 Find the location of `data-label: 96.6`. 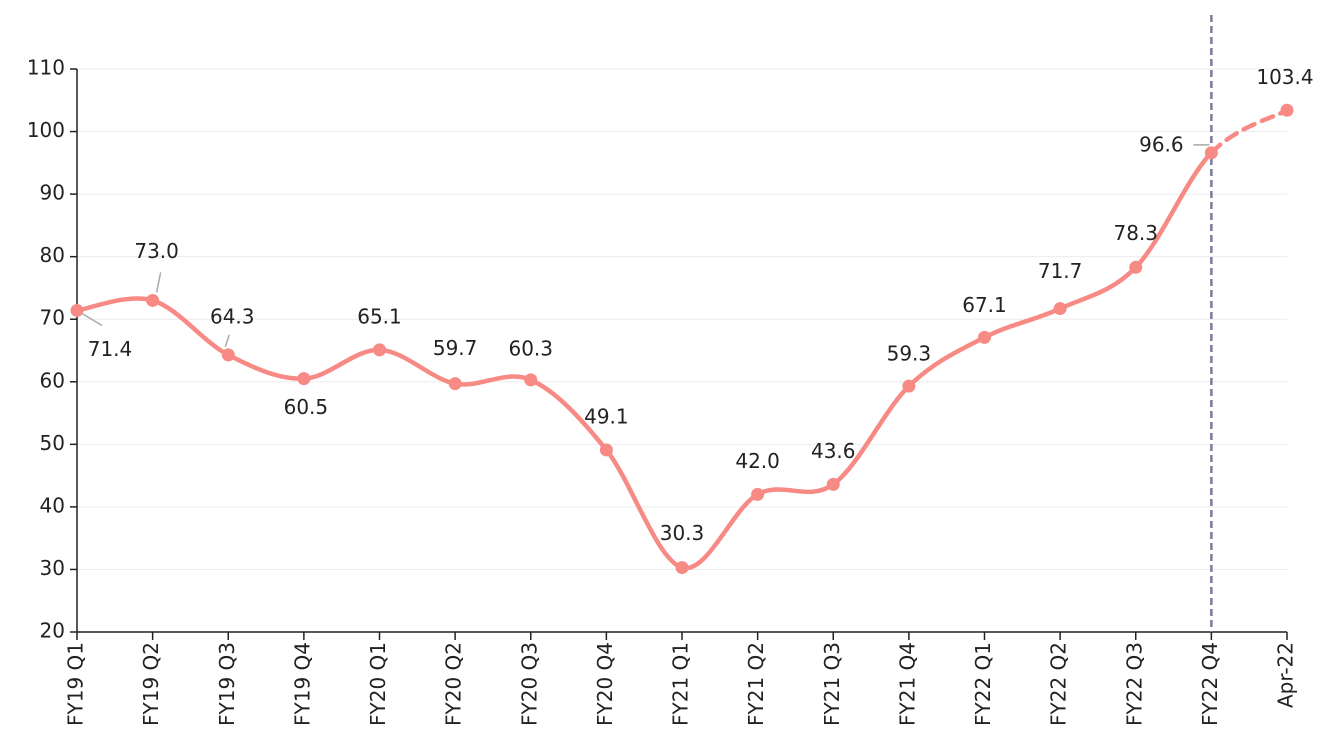

data-label: 96.6 is located at coordinates (1161, 144).